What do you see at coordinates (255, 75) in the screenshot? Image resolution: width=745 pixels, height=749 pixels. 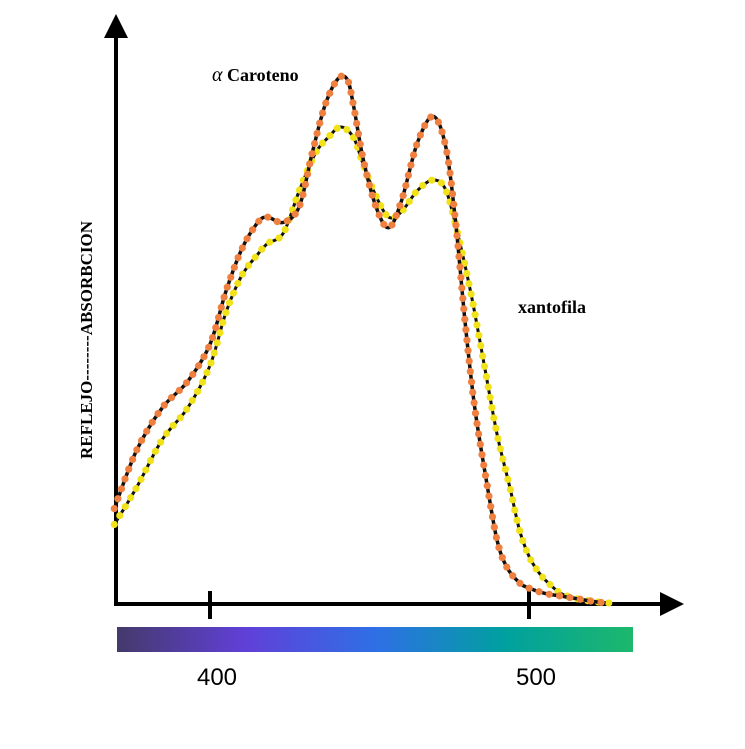 I see `caroteno-label: α Caroteno` at bounding box center [255, 75].